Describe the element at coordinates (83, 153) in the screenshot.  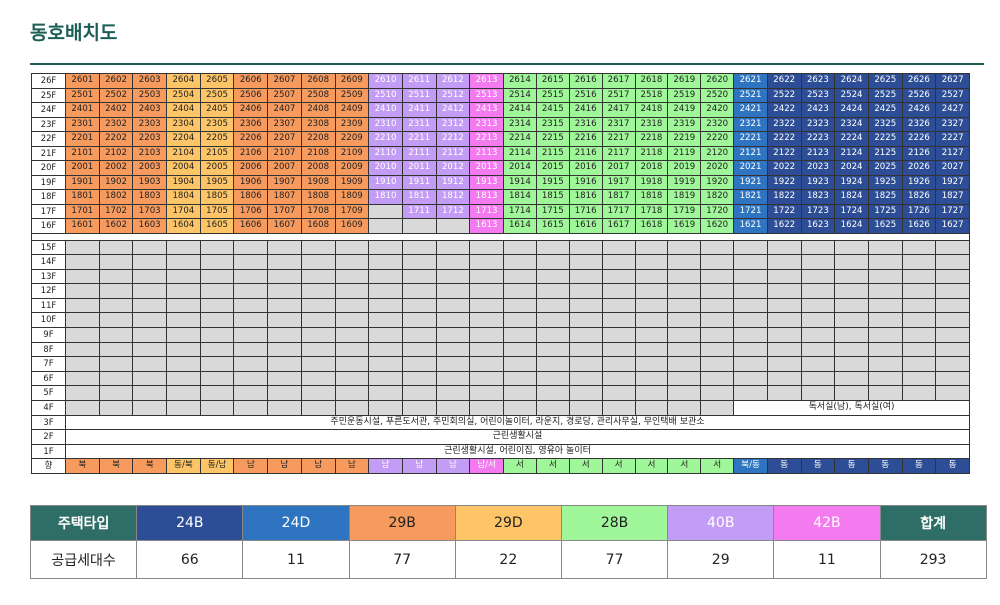
I see `unit-cell: 2101` at that location.